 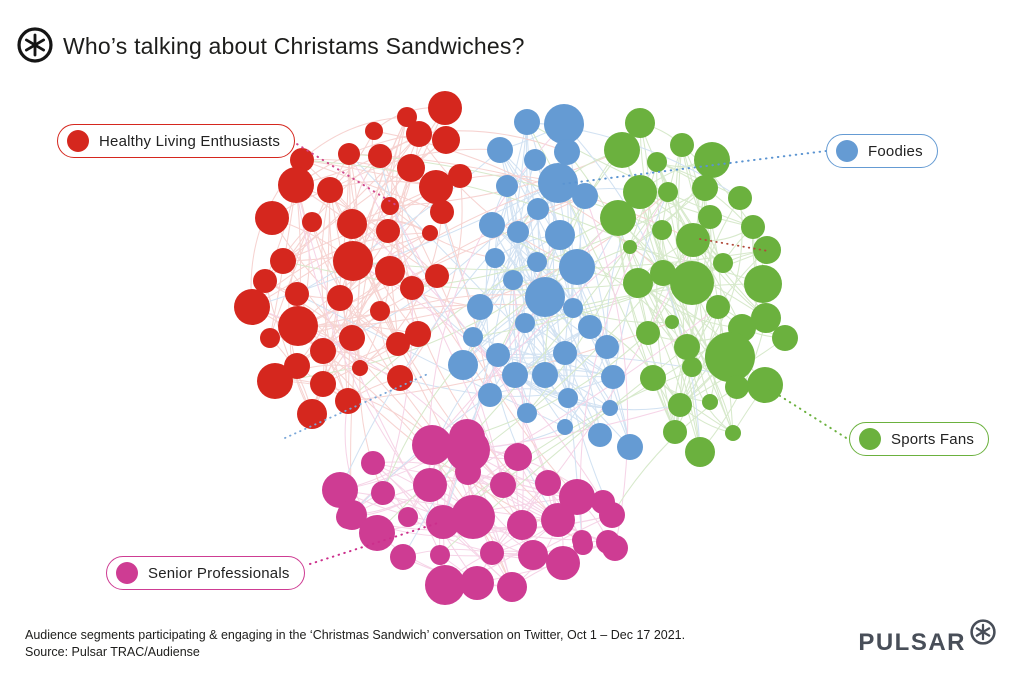 What do you see at coordinates (344, 173) in the screenshot?
I see `healthy-living-leader-line` at bounding box center [344, 173].